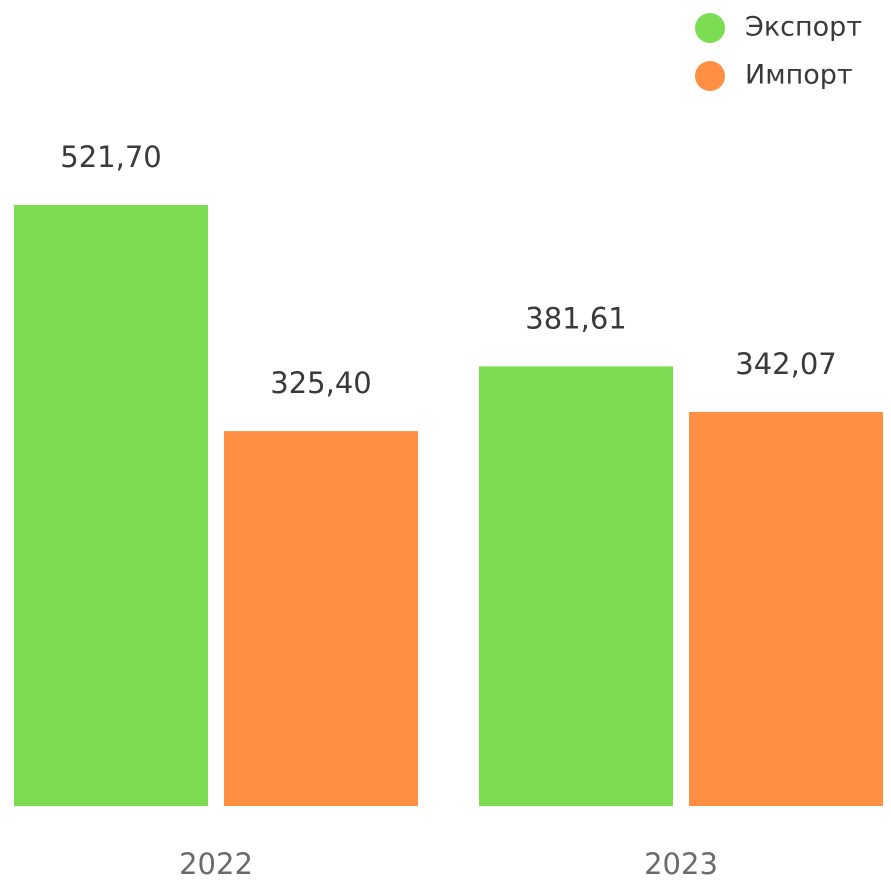  What do you see at coordinates (799, 75) in the screenshot?
I see `legend-label: Импорт` at bounding box center [799, 75].